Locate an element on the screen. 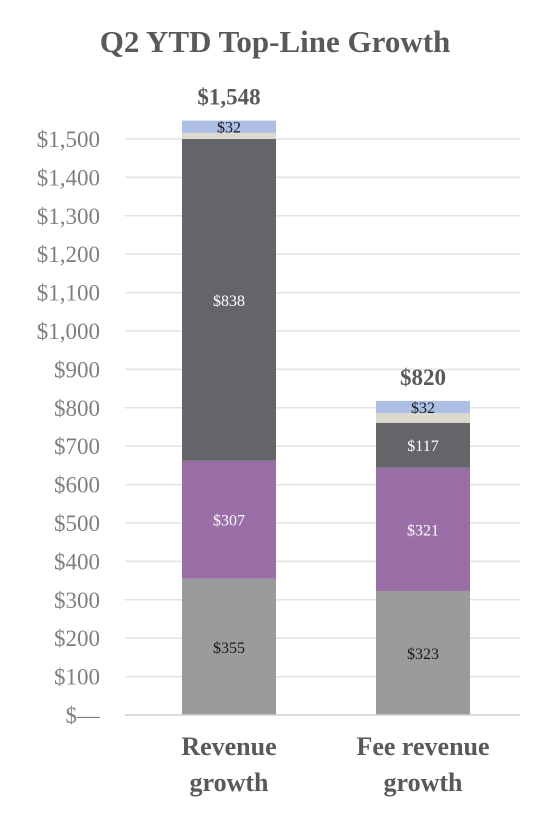  y-tick-label: $1,000 is located at coordinates (68, 331).